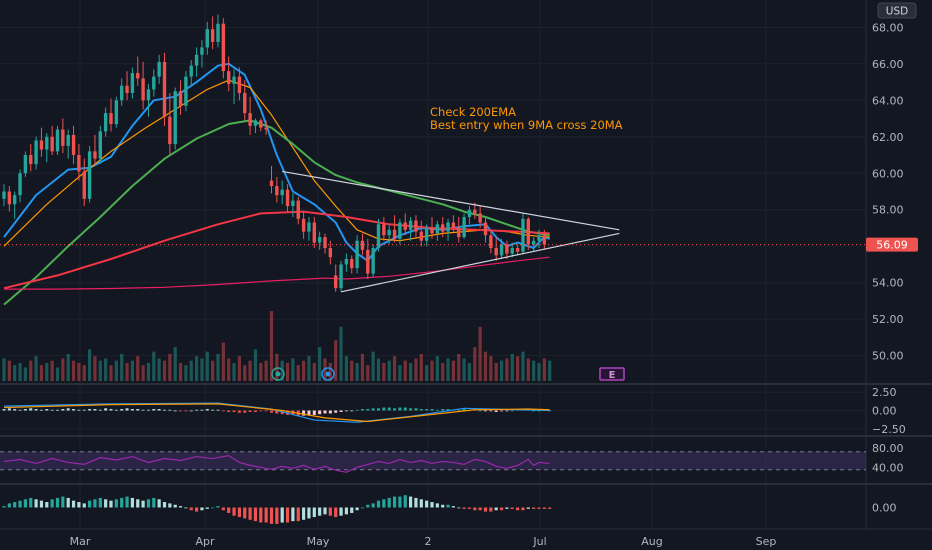 The image size is (932, 550). Describe the element at coordinates (897, 10) in the screenshot. I see `currency-badge: USD` at that location.